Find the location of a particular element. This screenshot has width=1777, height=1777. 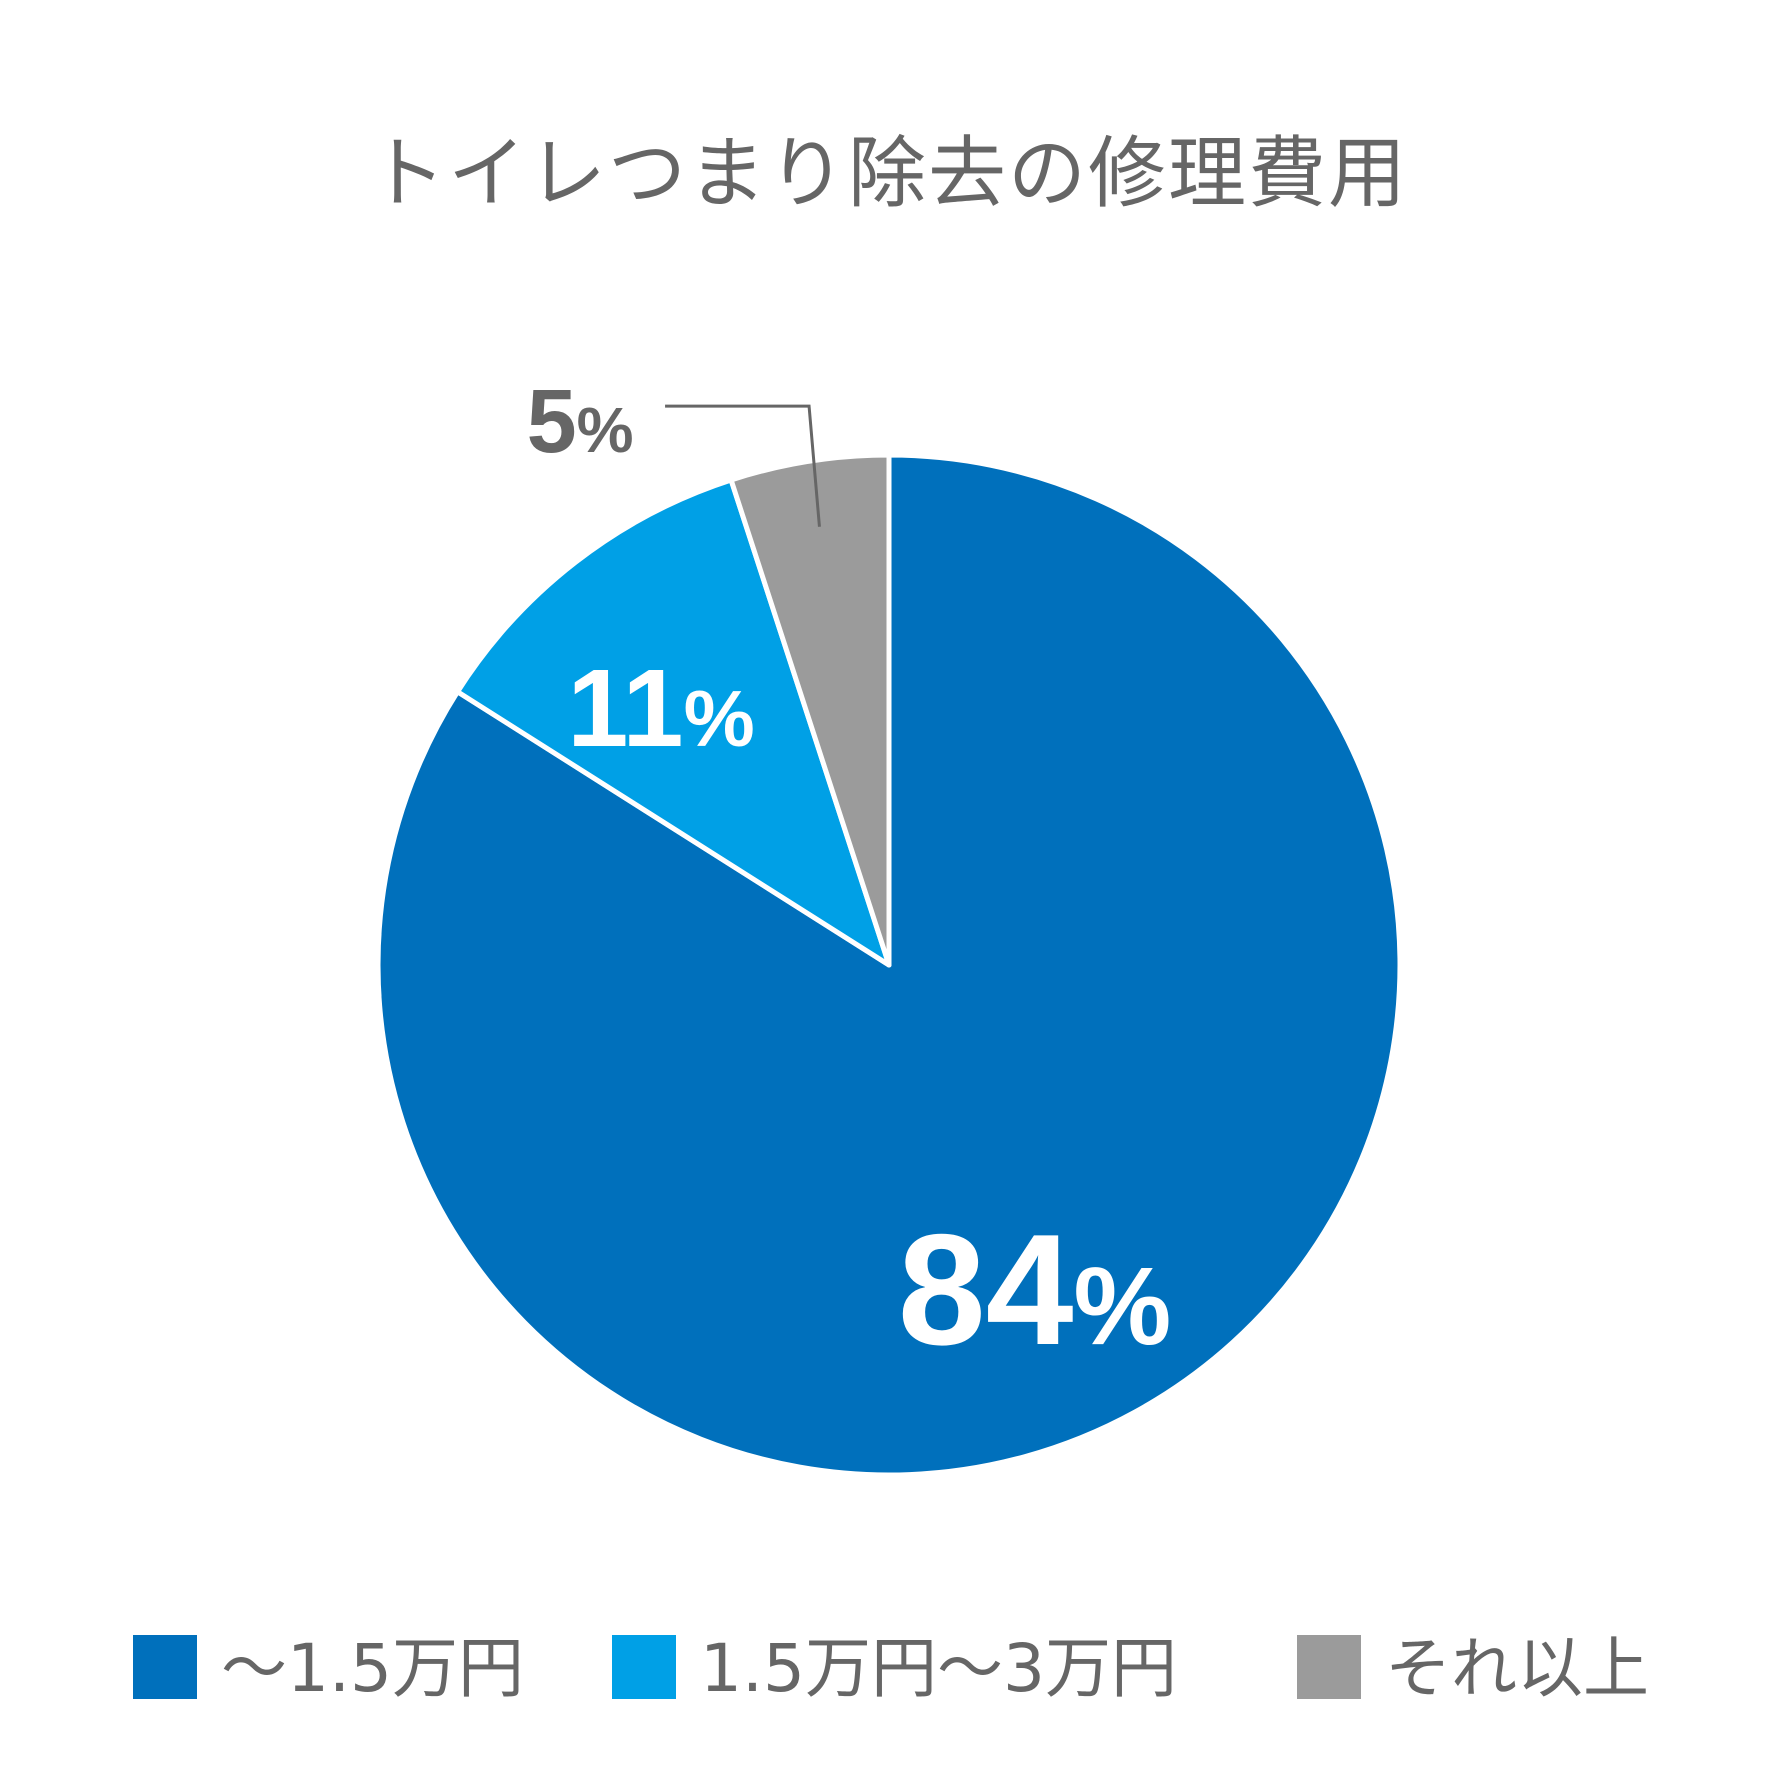

slice-label-3: 5% is located at coordinates (580, 422).